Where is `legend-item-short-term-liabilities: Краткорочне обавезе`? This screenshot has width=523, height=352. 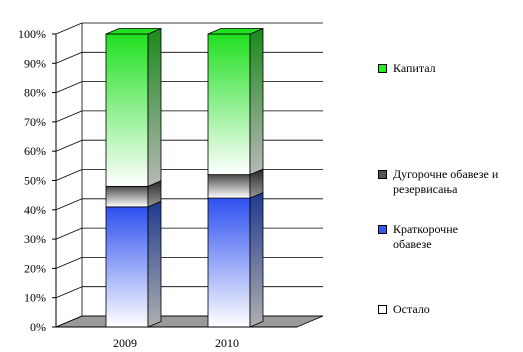 legend-item-short-term-liabilities: Краткорочне обавезе is located at coordinates (435, 237).